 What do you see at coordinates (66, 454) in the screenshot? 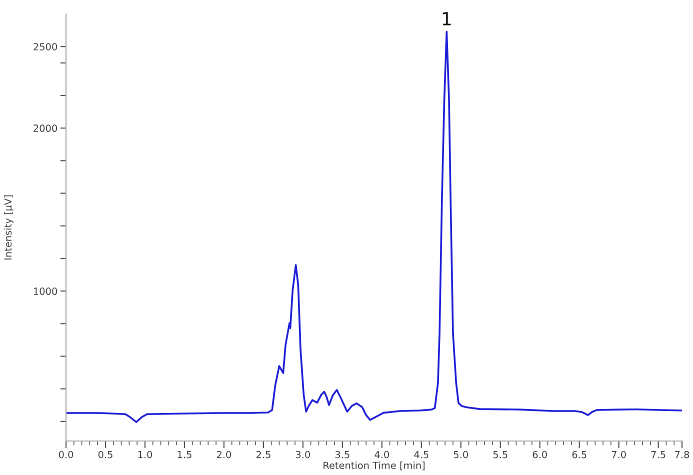
I see `x-tick-label: 0.0` at bounding box center [66, 454].